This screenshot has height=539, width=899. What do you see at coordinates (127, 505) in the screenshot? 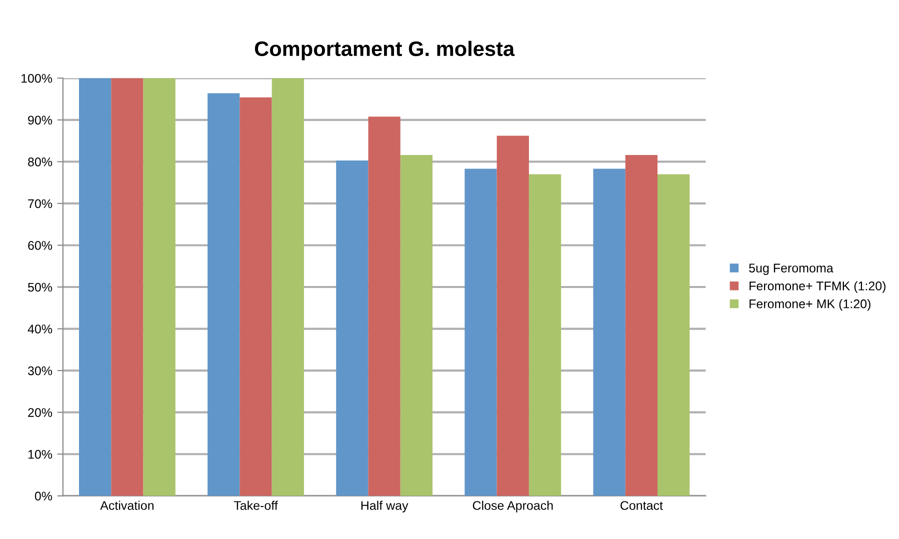
I see `x-tick-label: Activation` at bounding box center [127, 505].